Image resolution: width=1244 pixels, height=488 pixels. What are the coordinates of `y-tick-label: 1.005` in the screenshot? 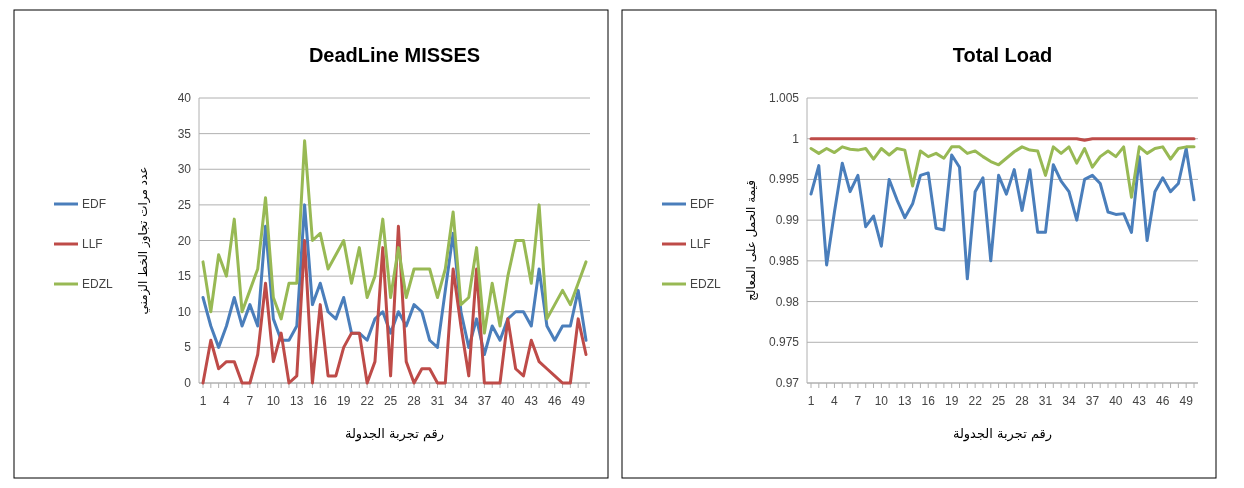 It's located at (784, 98).